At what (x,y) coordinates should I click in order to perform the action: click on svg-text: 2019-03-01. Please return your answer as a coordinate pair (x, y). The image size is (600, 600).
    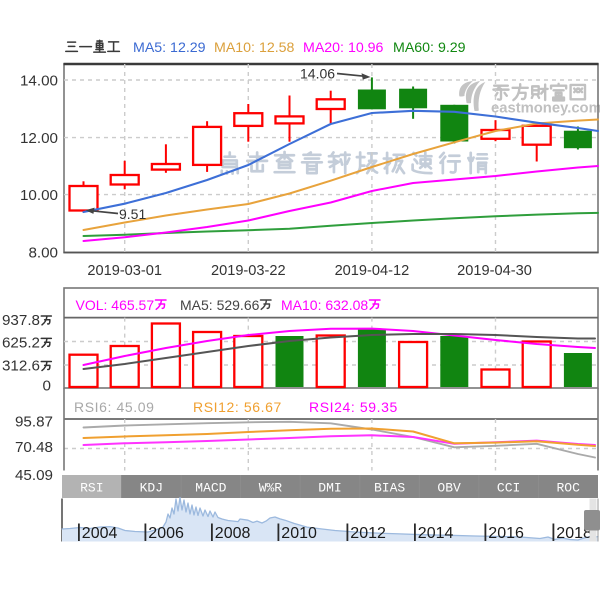
    Looking at the image, I should click on (124, 271).